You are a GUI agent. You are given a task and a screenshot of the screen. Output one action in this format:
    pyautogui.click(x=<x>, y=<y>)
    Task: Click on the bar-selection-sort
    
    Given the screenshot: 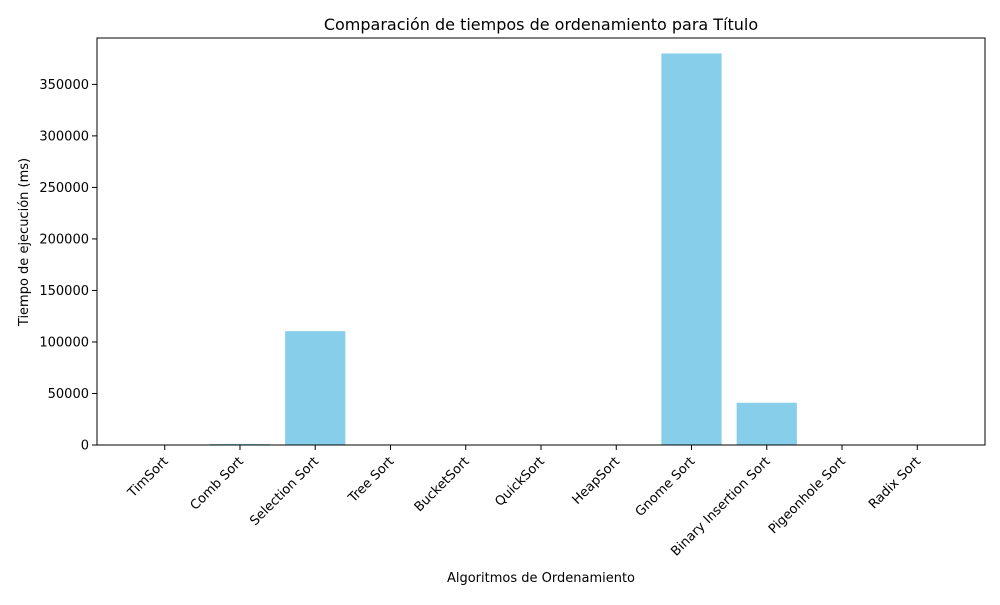 What is the action you would take?
    pyautogui.click(x=315, y=388)
    